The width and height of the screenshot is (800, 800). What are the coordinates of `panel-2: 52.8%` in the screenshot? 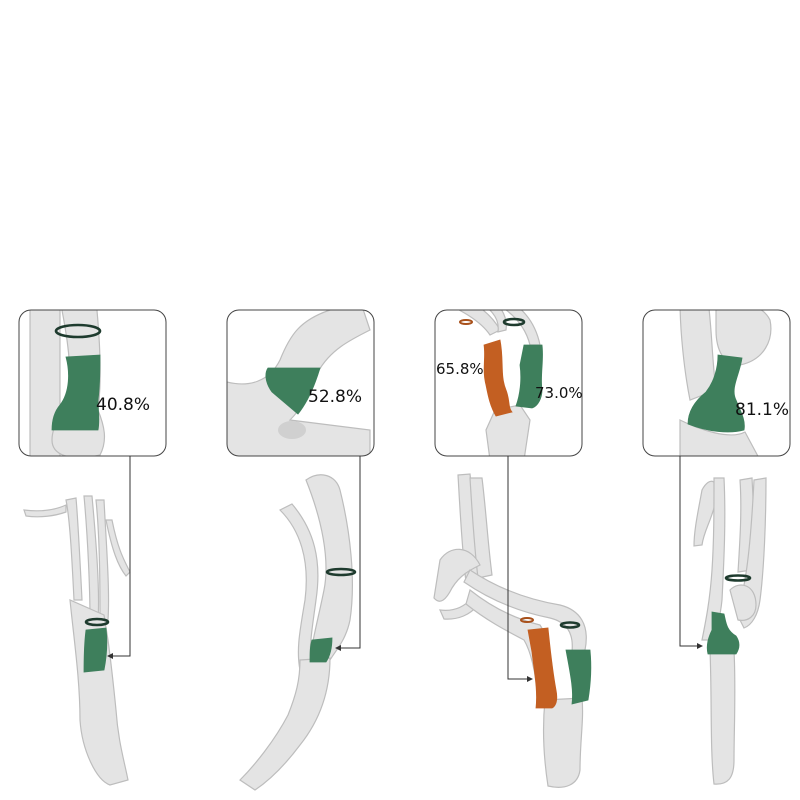 It's located at (300, 550).